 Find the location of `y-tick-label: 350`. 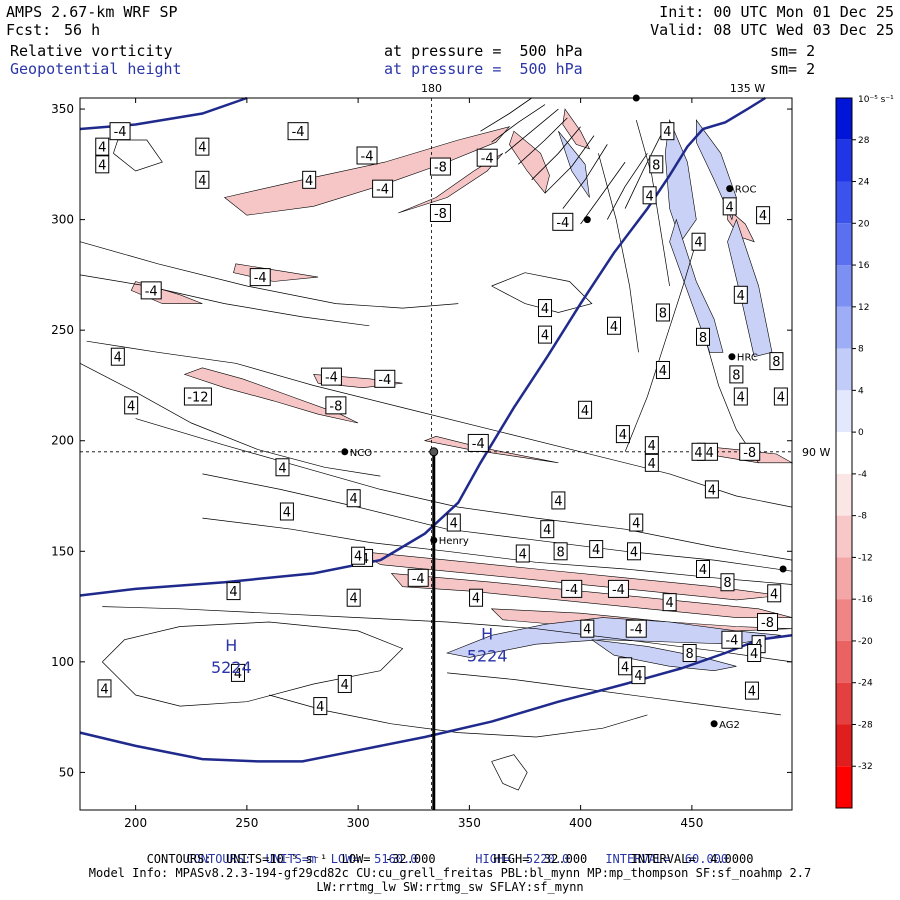

y-tick-label: 350 is located at coordinates (62, 109).